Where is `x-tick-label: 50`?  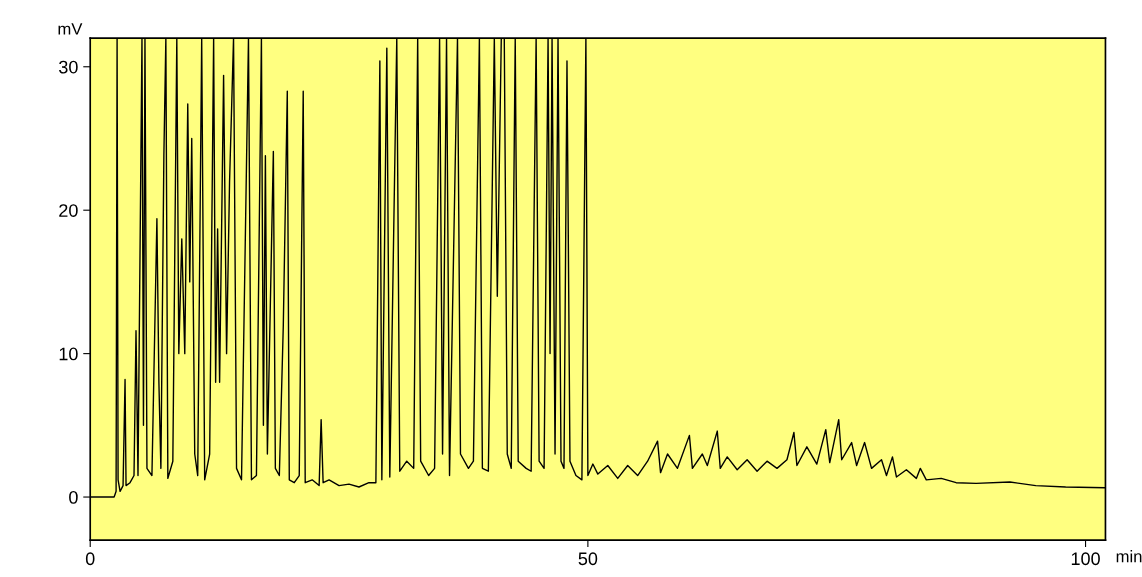
x-tick-label: 50 is located at coordinates (588, 559).